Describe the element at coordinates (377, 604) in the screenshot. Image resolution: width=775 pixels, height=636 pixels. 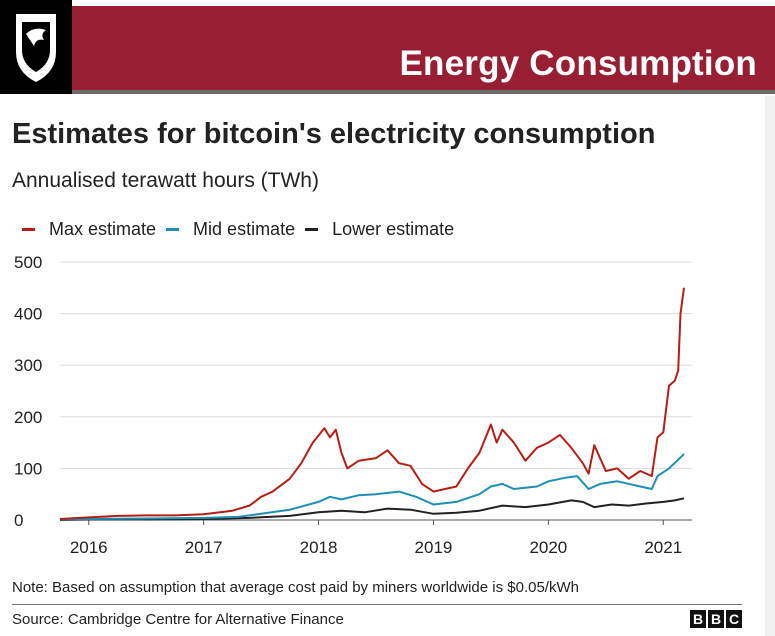
I see `source-divider` at that location.